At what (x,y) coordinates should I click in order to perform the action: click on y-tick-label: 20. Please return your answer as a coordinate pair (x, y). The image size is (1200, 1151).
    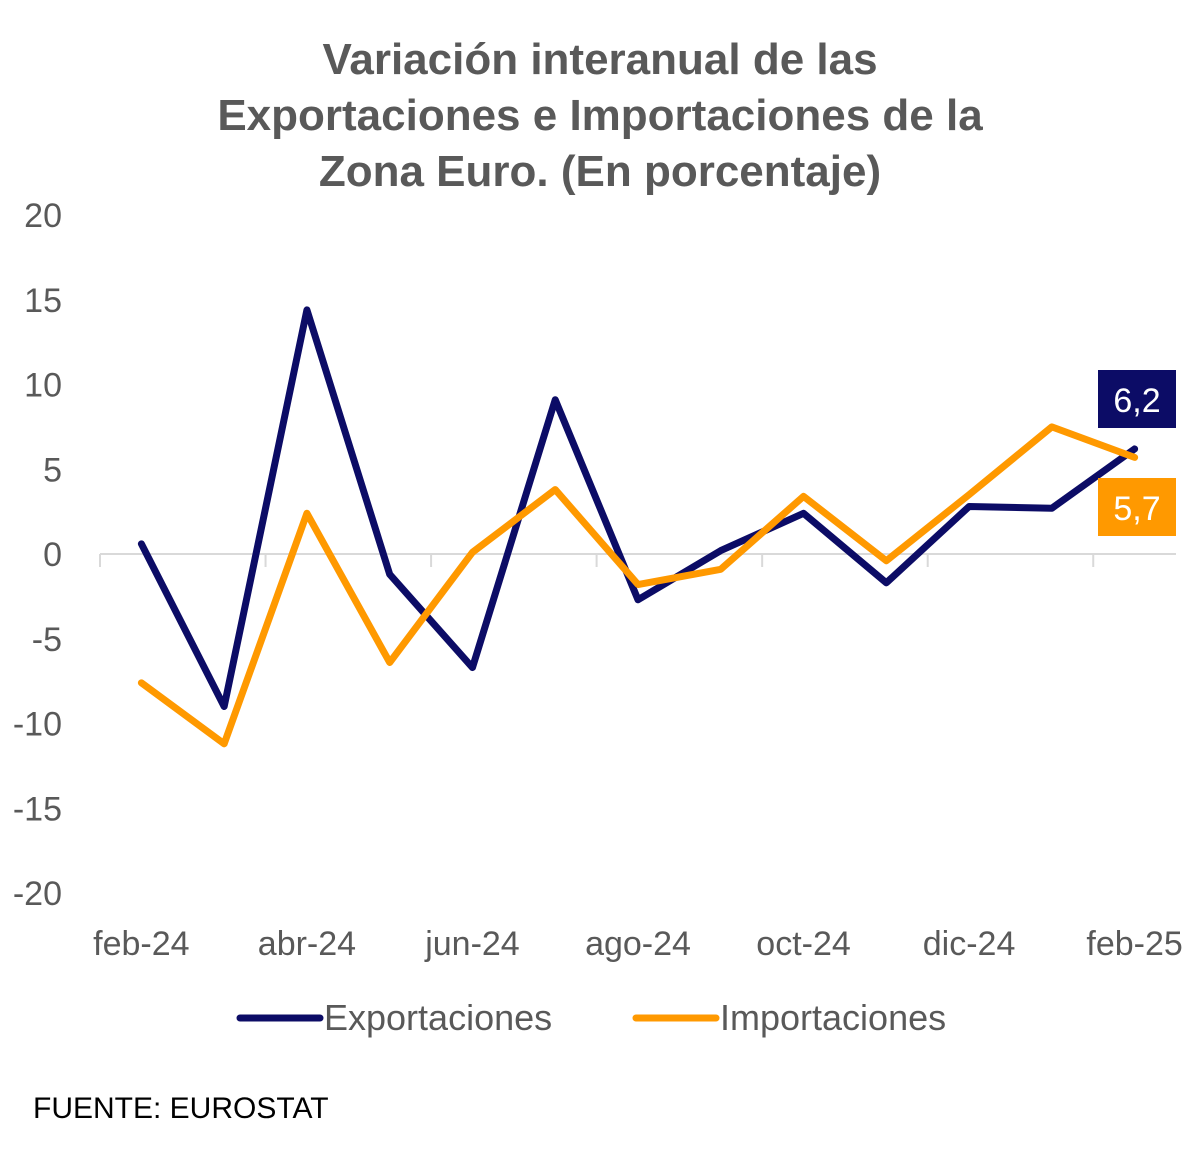
    Looking at the image, I should click on (43, 216).